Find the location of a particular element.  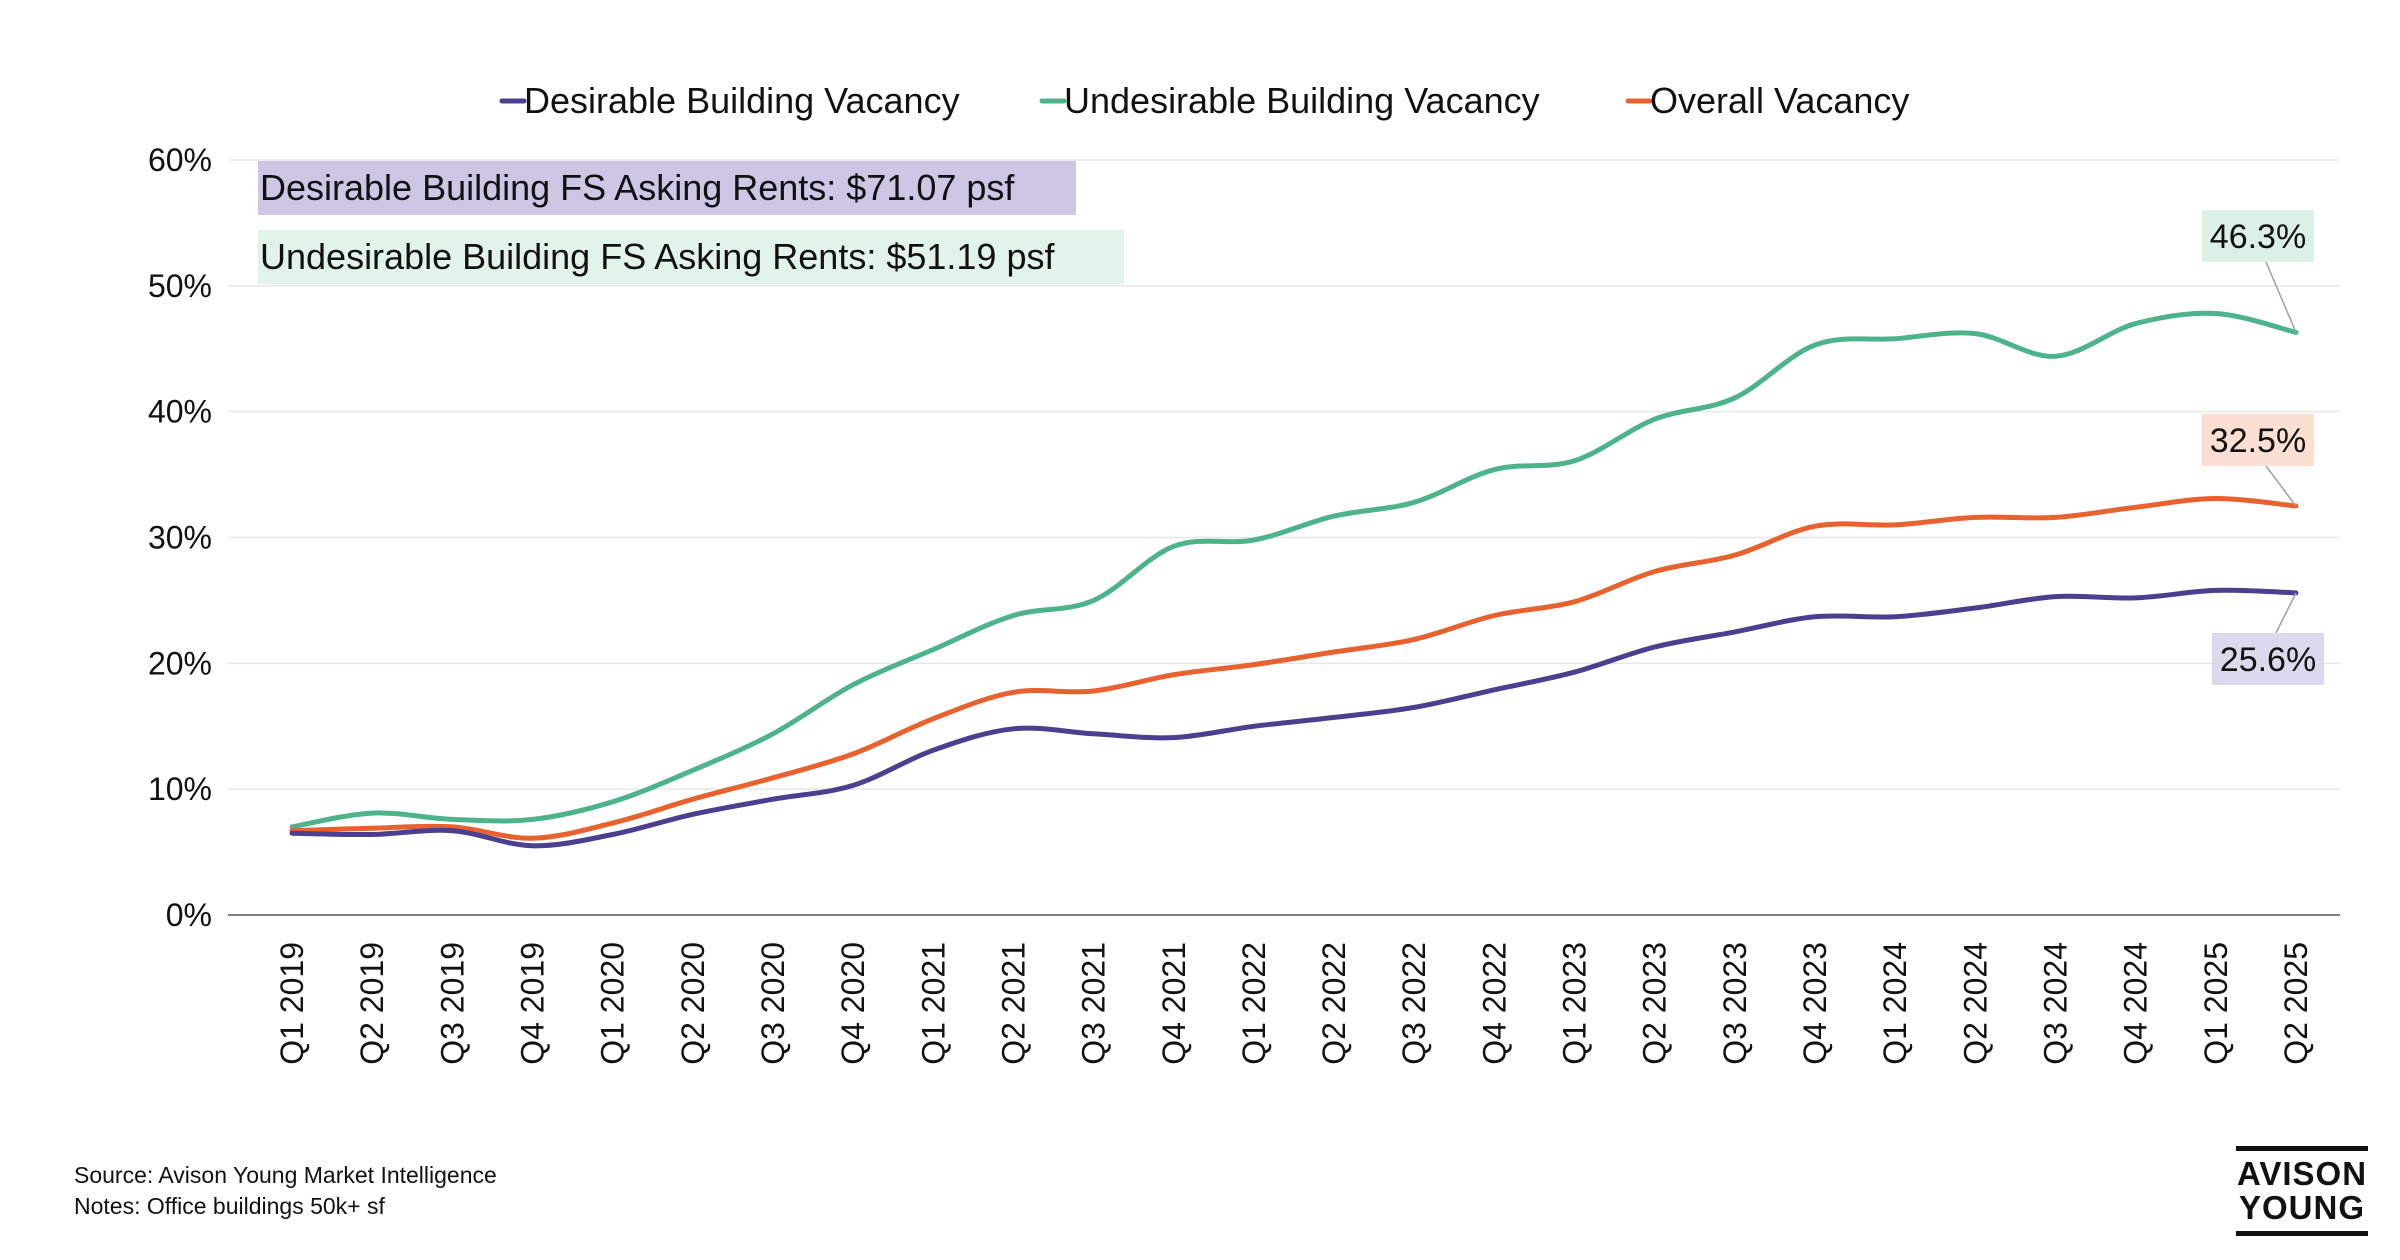

x-tick-label: Q2 2020 is located at coordinates (693, 1003).